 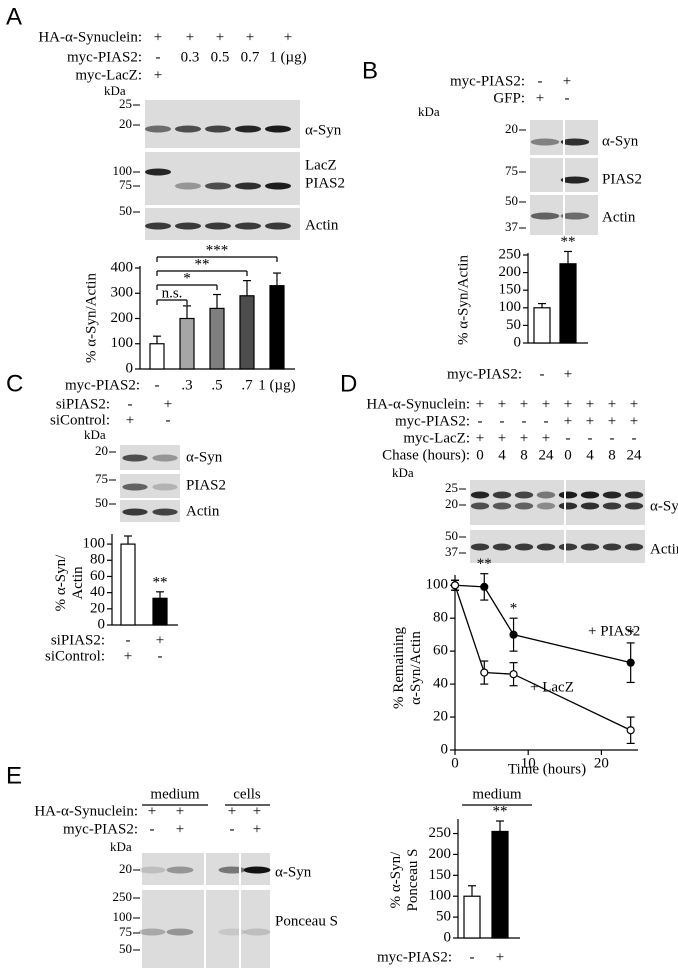 What do you see at coordinates (452, 551) in the screenshot?
I see `mw-marker: 37` at bounding box center [452, 551].